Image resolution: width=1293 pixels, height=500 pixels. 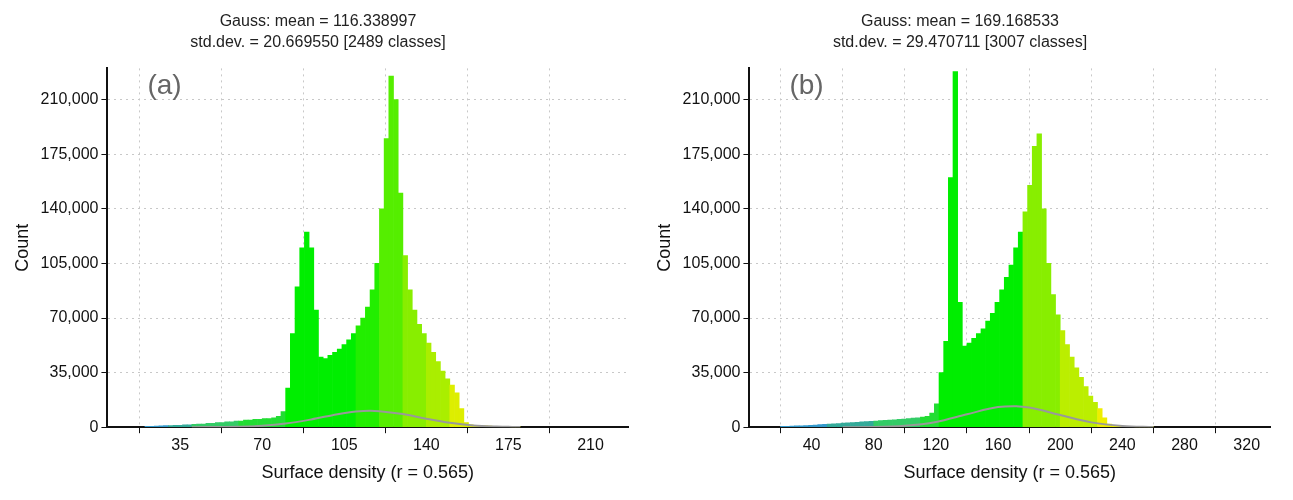 I want to click on x-tick-label: 175, so click(x=508, y=445).